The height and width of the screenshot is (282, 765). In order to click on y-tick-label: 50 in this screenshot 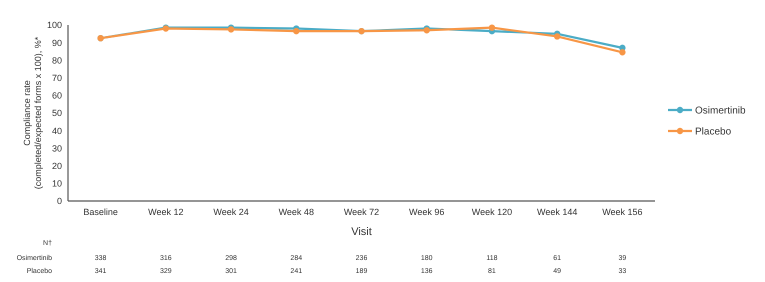, I will do `click(57, 113)`.